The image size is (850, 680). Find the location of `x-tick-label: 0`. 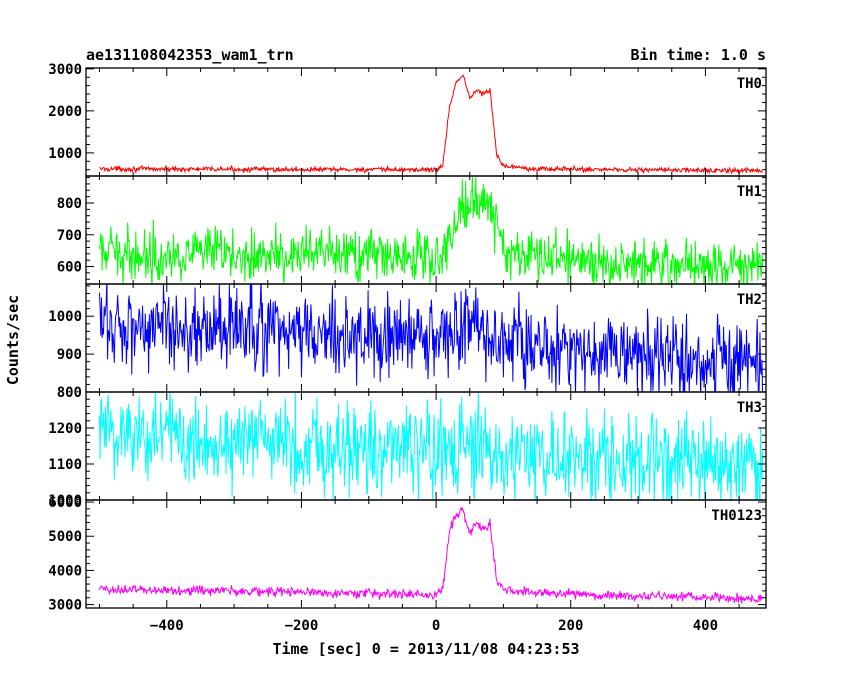

x-tick-label: 0 is located at coordinates (436, 626).